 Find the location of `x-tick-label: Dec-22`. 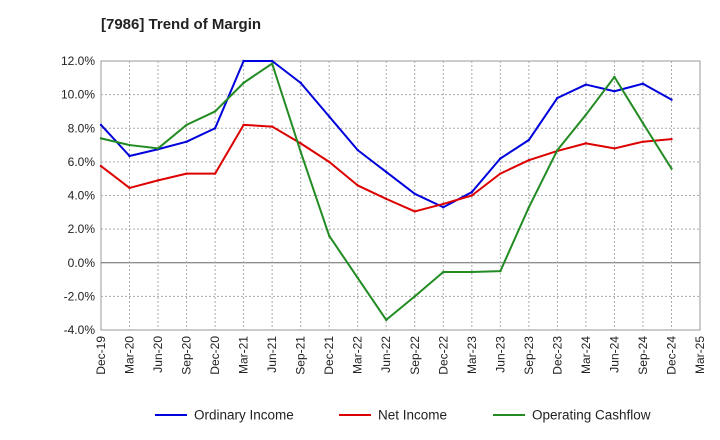

x-tick-label: Dec-22 is located at coordinates (443, 355).